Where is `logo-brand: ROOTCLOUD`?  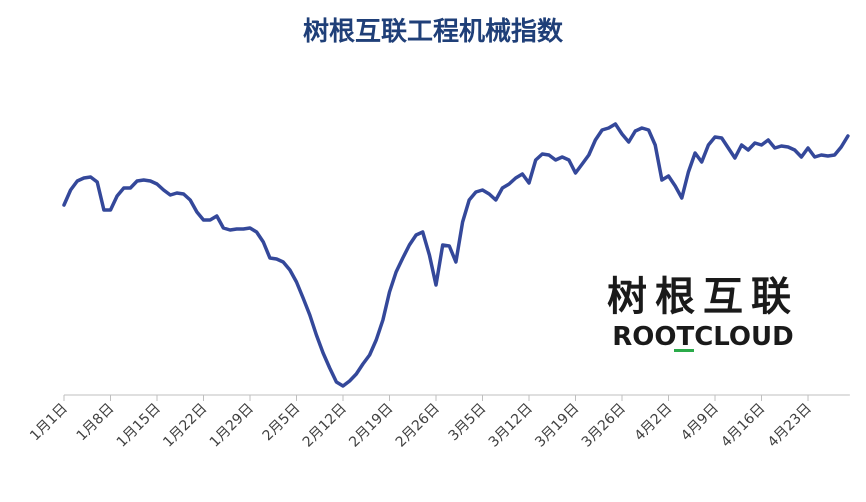 logo-brand: ROOTCLOUD is located at coordinates (702, 337).